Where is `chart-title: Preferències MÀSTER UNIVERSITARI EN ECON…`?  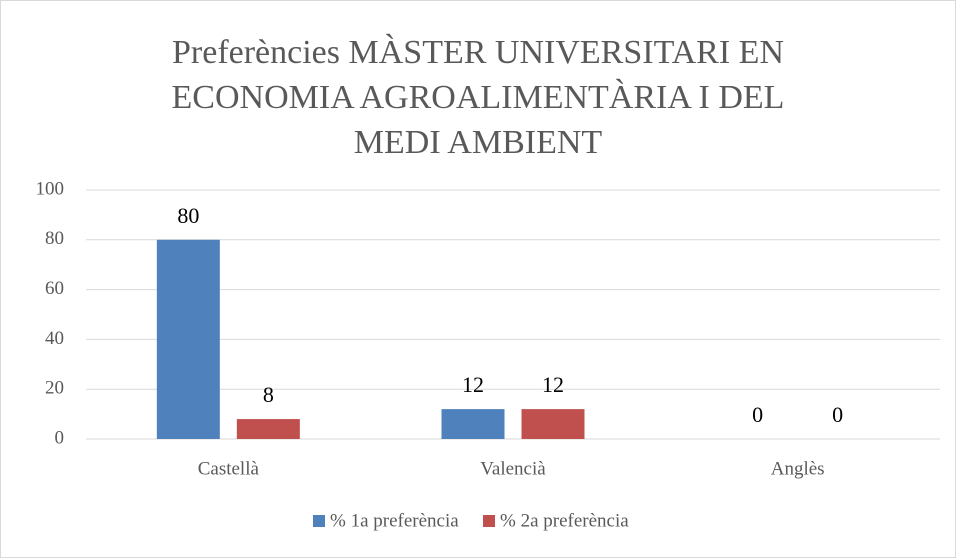
chart-title: Preferències MÀSTER UNIVERSITARI EN ECON… is located at coordinates (478, 97).